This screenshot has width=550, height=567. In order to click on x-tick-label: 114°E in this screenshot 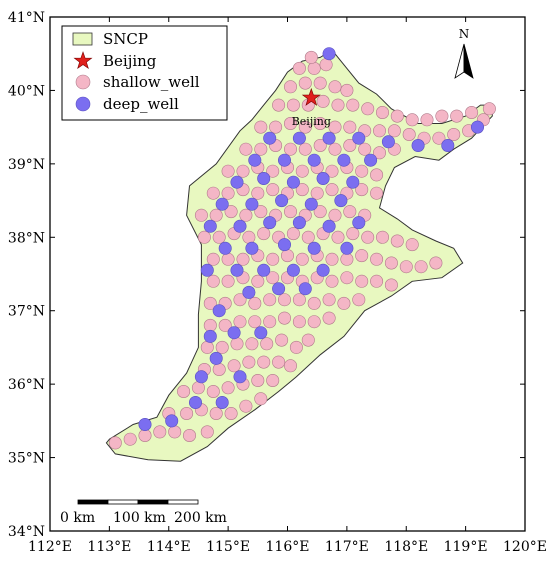, I will do `click(169, 547)`.